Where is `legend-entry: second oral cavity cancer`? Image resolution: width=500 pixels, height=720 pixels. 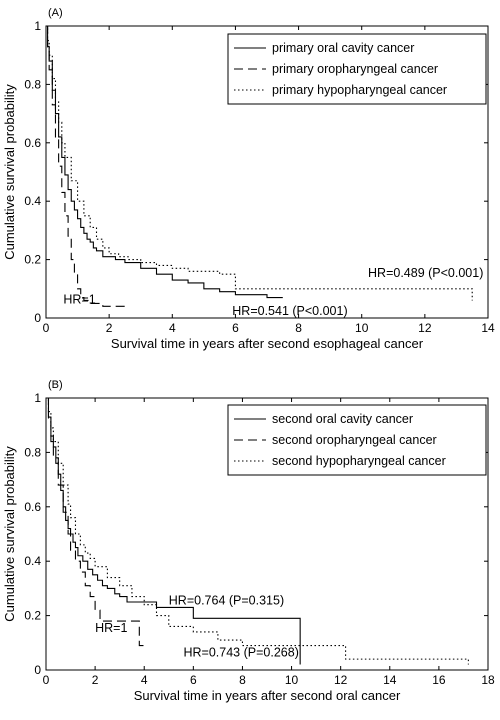
legend-entry: second oral cavity cancer is located at coordinates (342, 419).